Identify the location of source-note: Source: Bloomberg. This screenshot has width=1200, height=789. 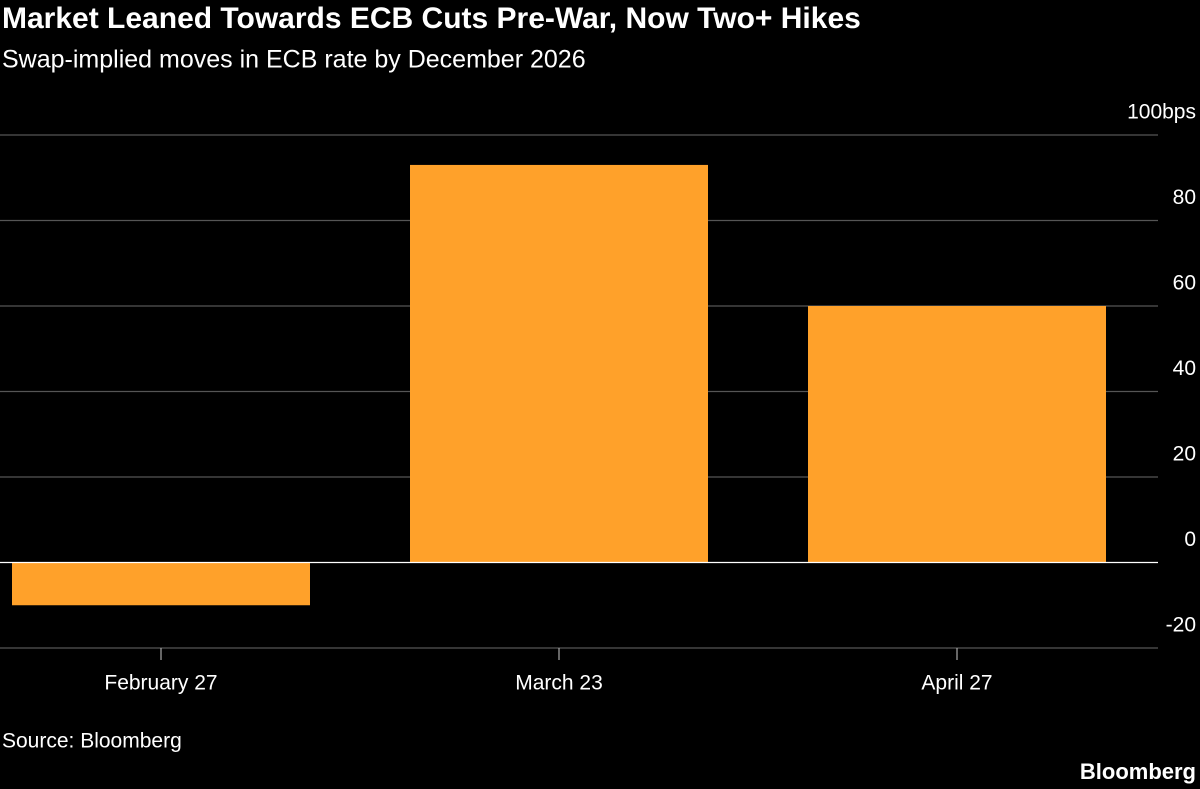
(92, 741).